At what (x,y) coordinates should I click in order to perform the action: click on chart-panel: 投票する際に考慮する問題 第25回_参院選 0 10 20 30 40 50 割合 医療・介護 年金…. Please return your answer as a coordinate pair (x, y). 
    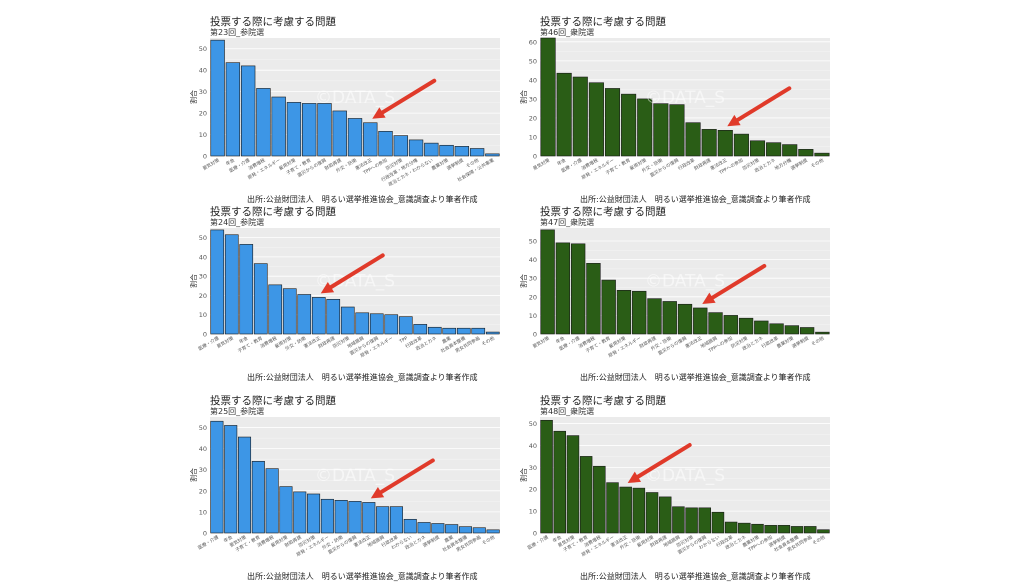
    Looking at the image, I should click on (354, 487).